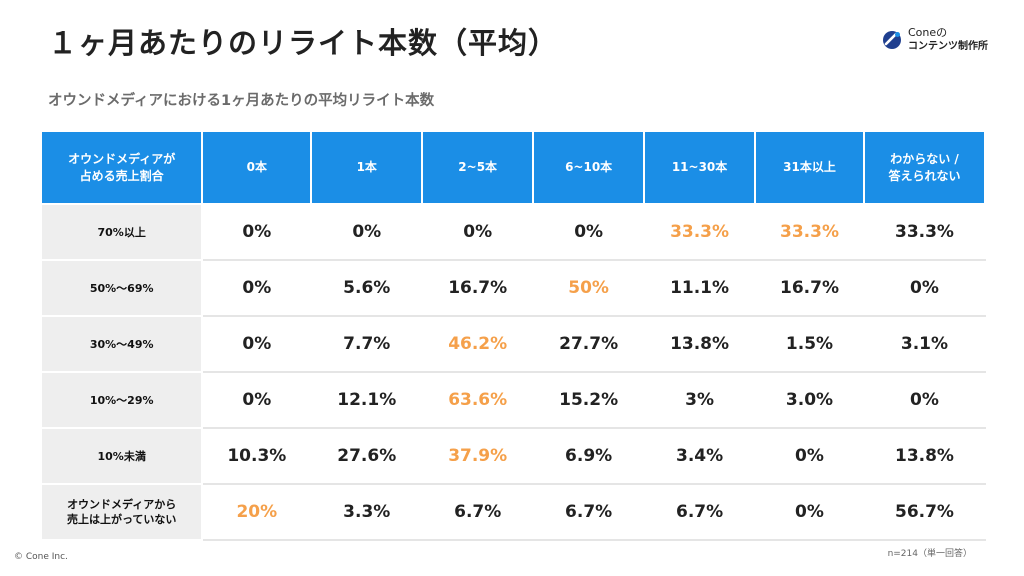 The height and width of the screenshot is (576, 1024). What do you see at coordinates (924, 344) in the screenshot?
I see `table-cell: 3.1%` at bounding box center [924, 344].